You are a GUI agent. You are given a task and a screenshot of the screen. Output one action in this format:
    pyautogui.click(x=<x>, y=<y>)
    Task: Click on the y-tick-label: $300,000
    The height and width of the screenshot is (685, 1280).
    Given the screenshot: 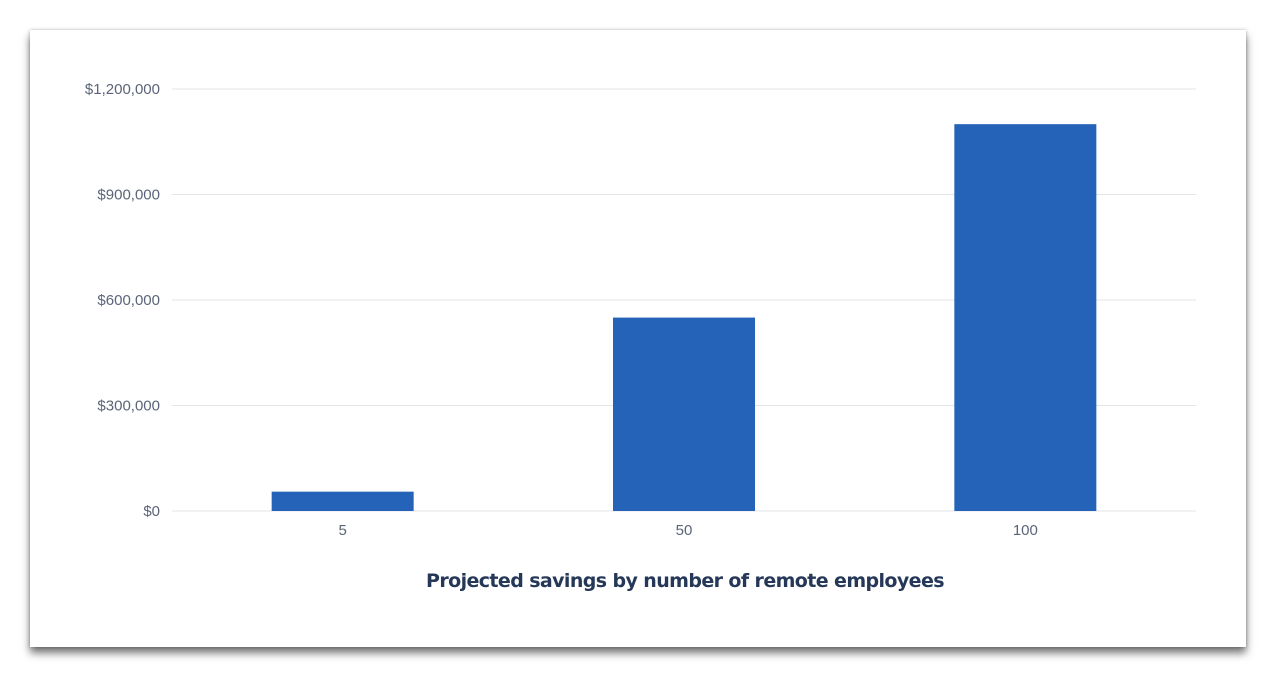 What is the action you would take?
    pyautogui.click(x=128, y=406)
    